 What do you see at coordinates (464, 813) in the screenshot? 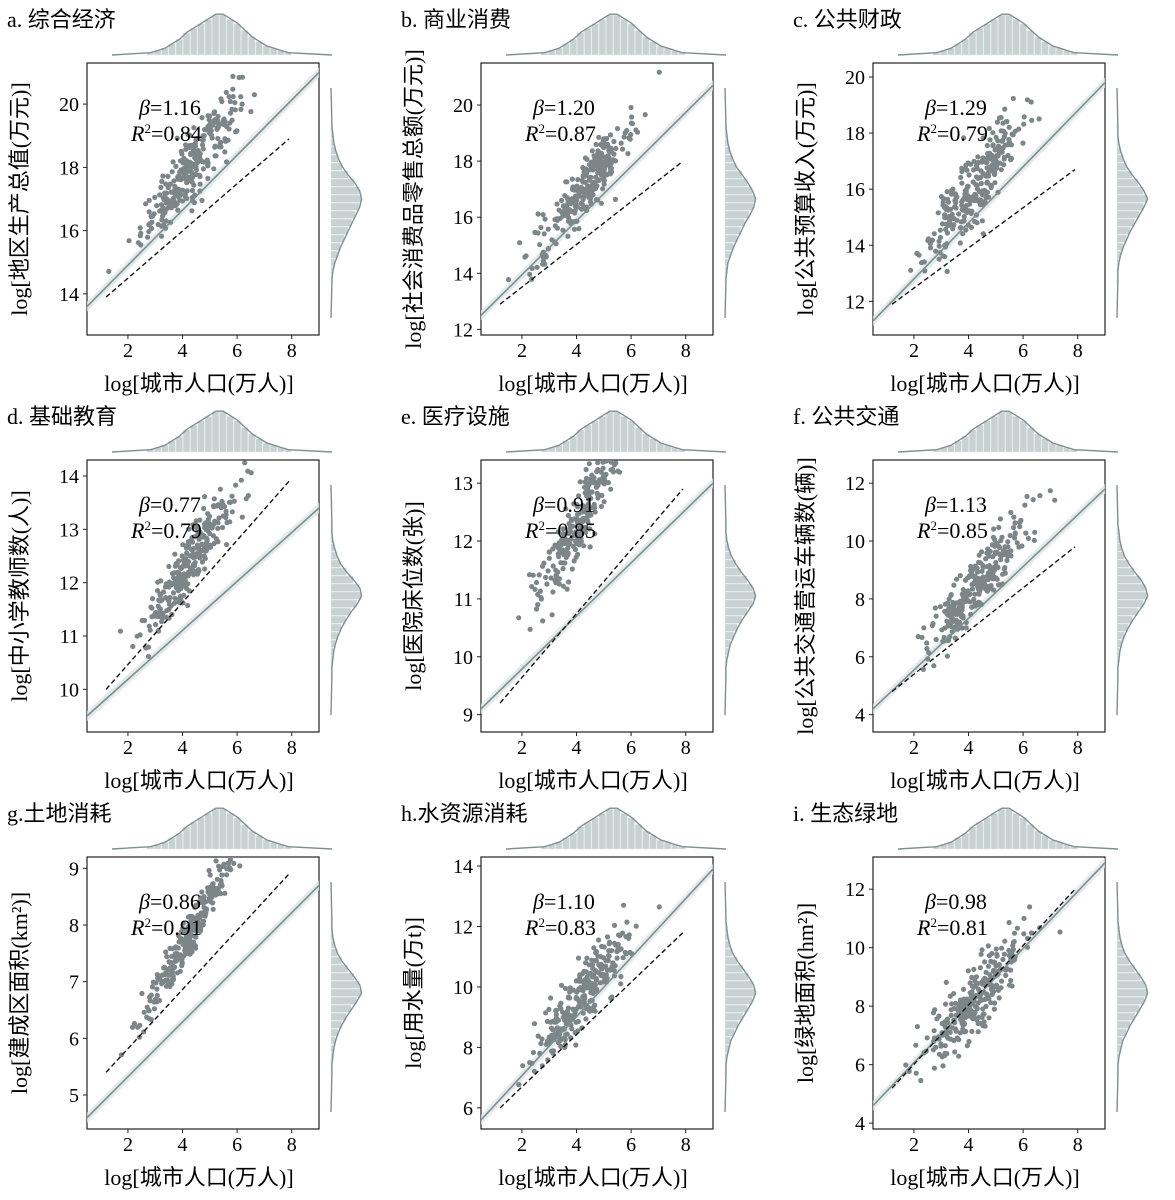
I see `panel-title: h.水资源消耗` at bounding box center [464, 813].